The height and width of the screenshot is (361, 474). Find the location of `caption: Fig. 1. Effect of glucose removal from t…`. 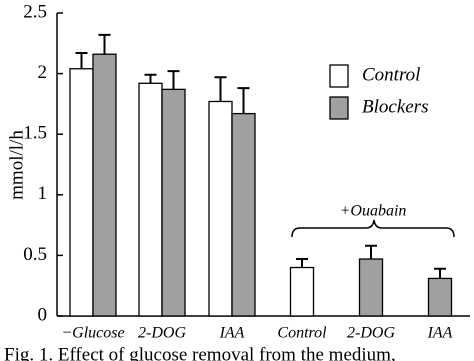

caption: Fig. 1. Effect of glucose removal from t… is located at coordinates (200, 352).